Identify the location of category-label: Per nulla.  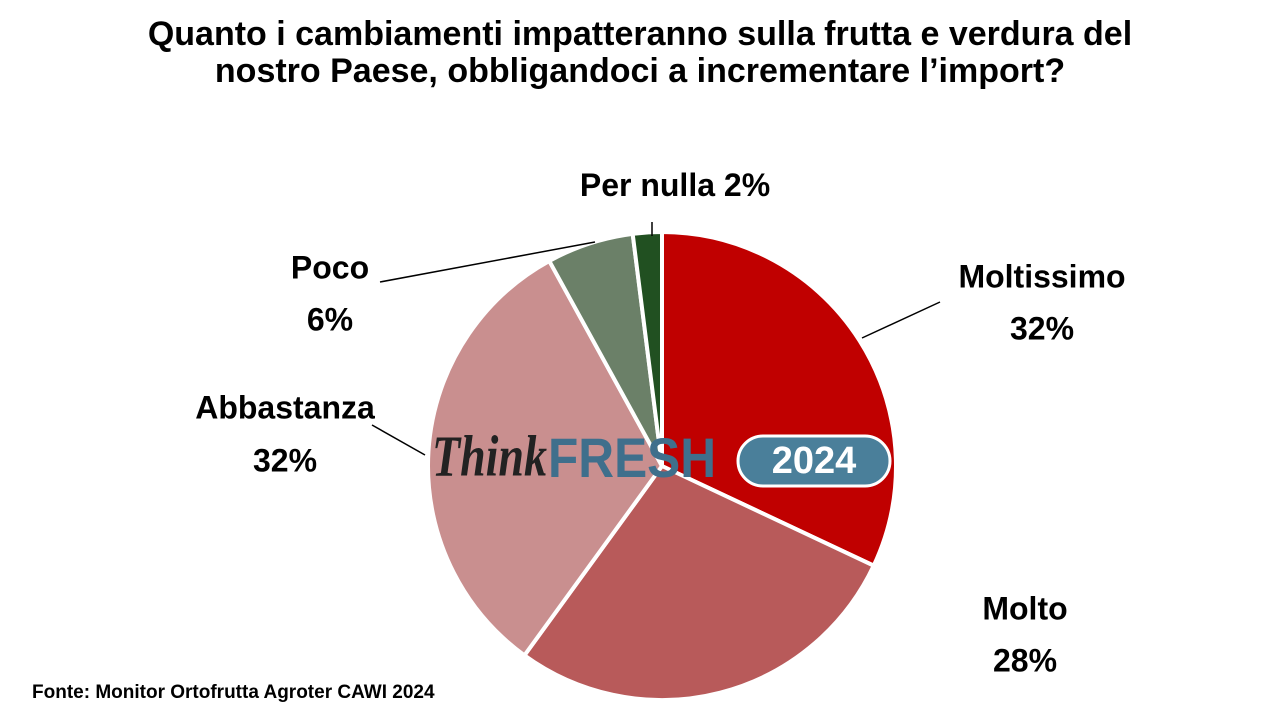
(647, 185).